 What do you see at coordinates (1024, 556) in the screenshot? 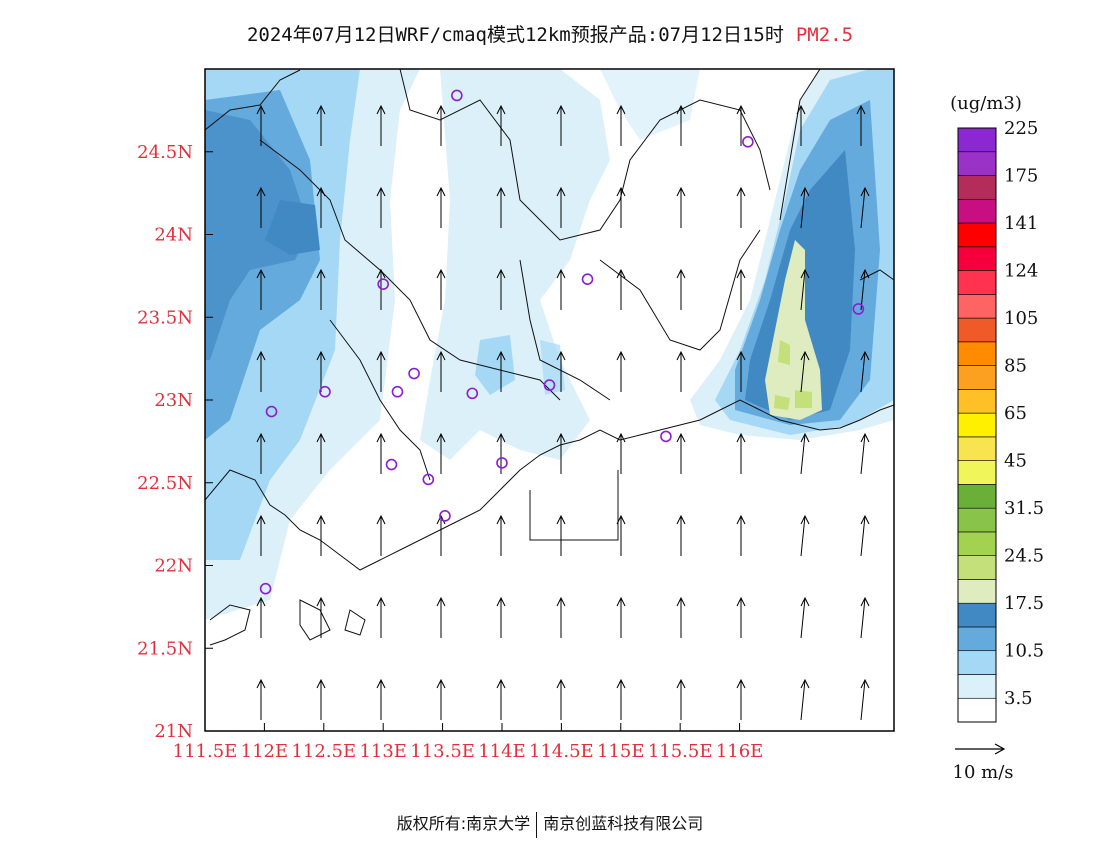
I see `colorbar-label: 24.5` at bounding box center [1024, 556].